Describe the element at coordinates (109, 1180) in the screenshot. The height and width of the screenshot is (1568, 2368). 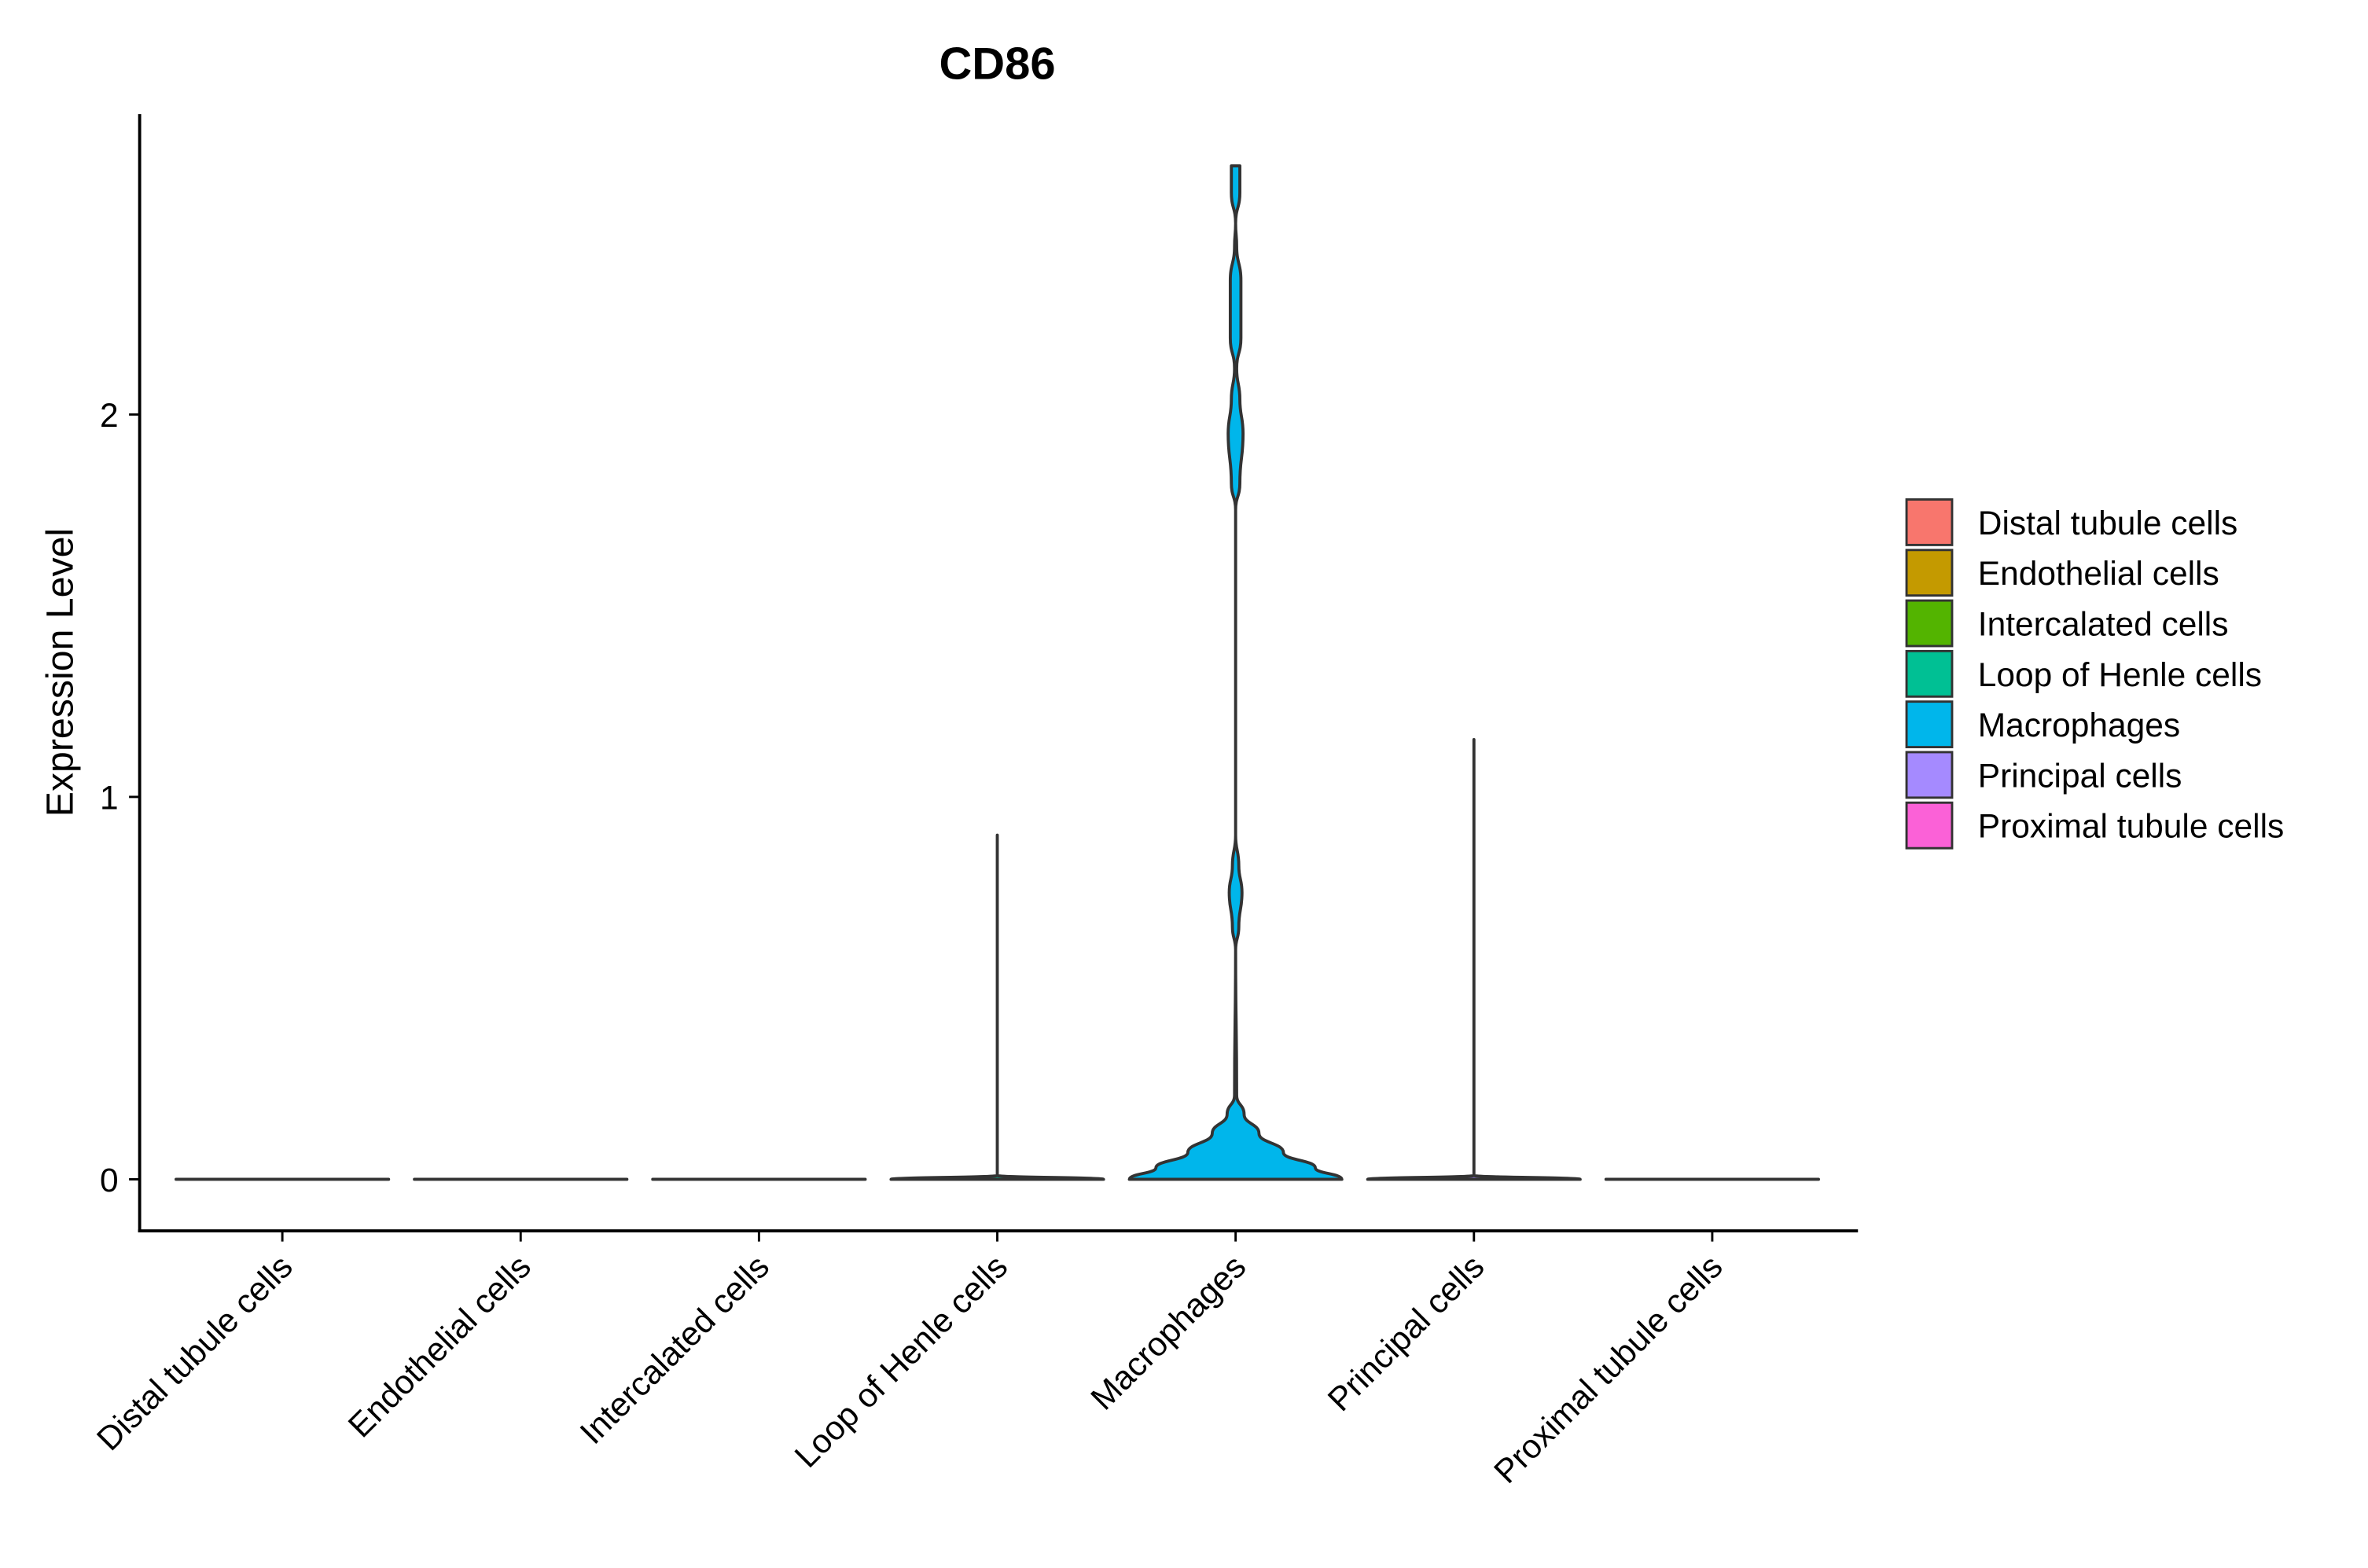
I see `y-tick-label: 0` at that location.